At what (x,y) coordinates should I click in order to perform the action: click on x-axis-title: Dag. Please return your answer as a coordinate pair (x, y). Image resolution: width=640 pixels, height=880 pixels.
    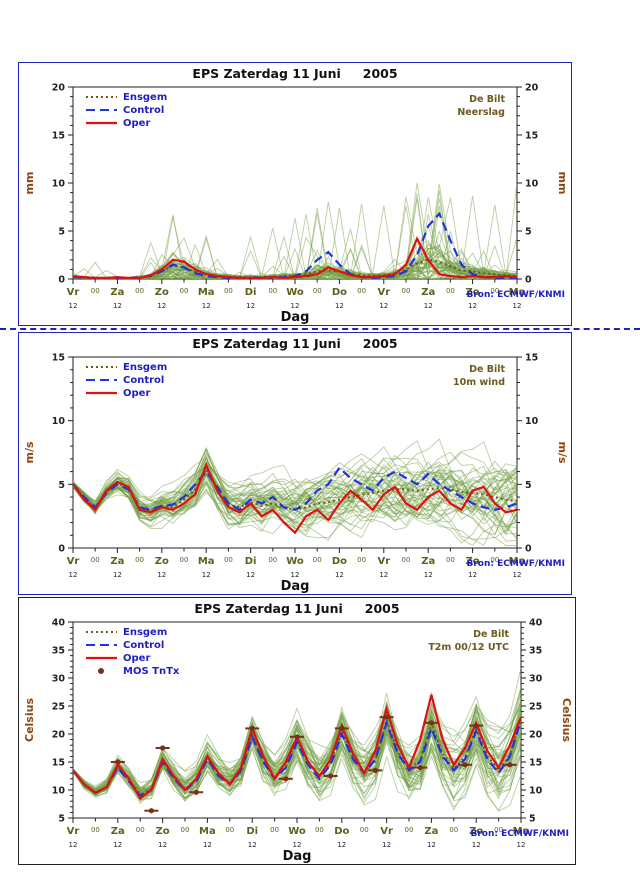
    Looking at the image, I should click on (297, 856).